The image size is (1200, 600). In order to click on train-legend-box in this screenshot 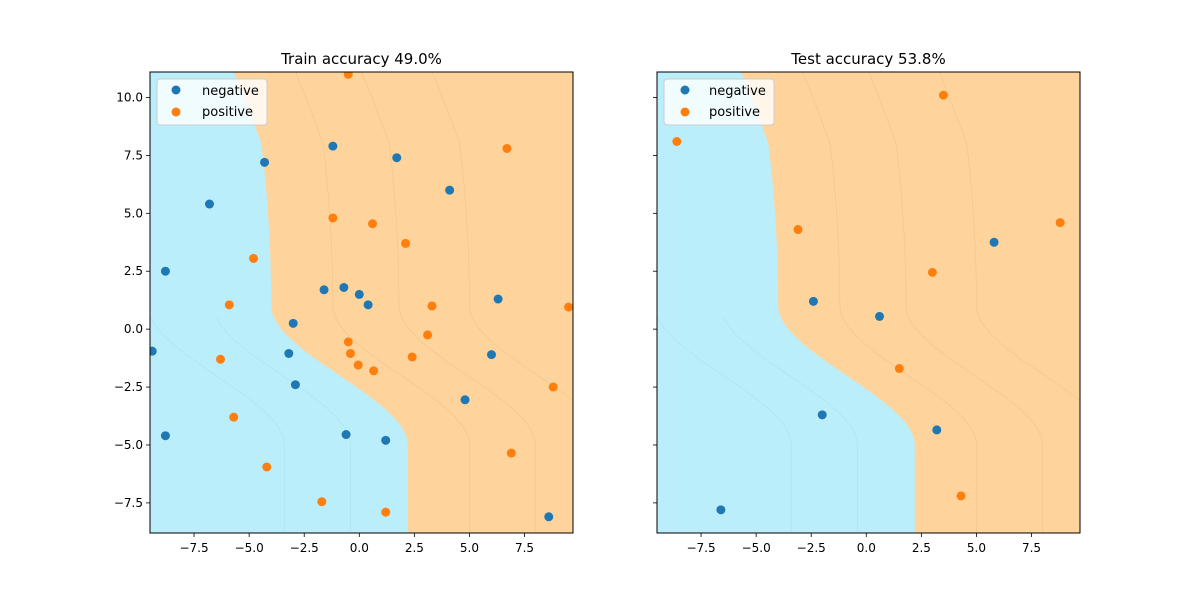, I will do `click(212, 102)`.